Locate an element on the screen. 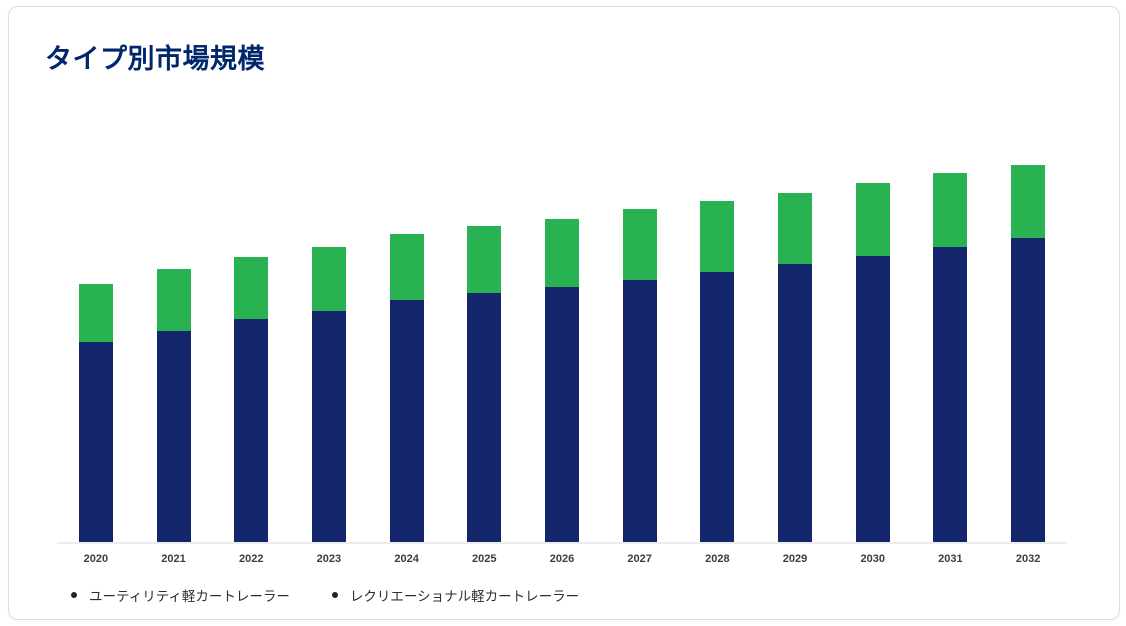  bar-column-2029 is located at coordinates (795, 323).